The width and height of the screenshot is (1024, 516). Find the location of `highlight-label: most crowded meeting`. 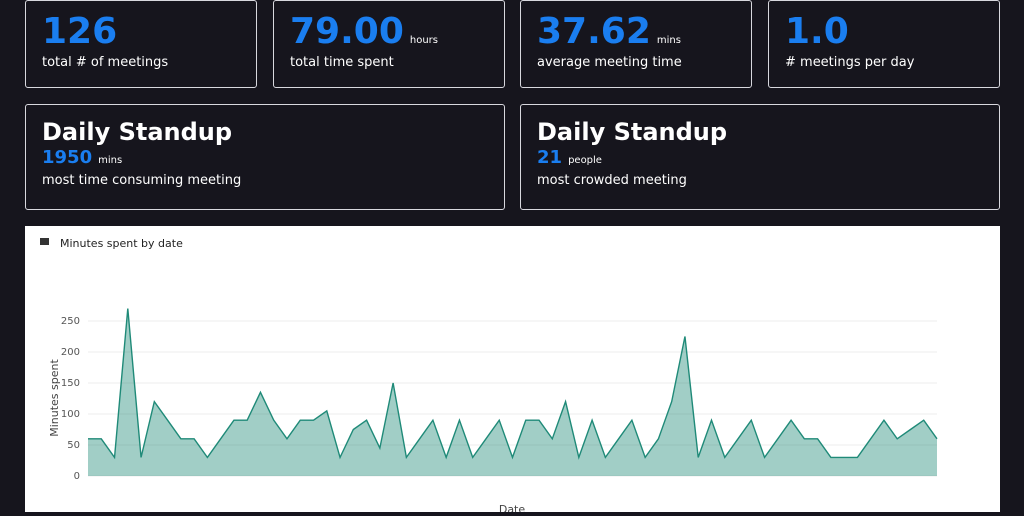

highlight-label: most crowded meeting is located at coordinates (612, 180).